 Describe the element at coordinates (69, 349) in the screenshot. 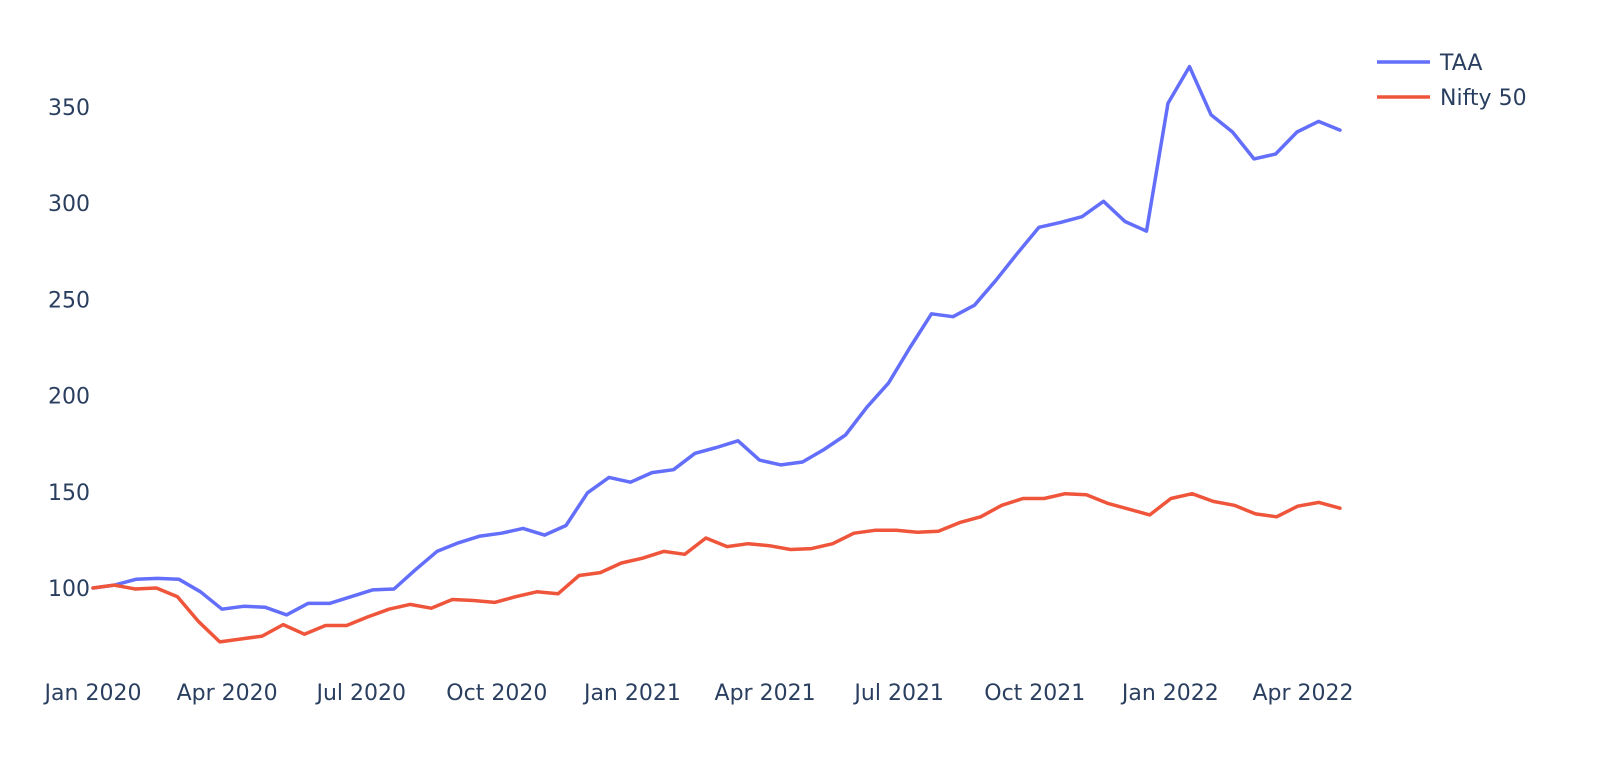

I see `y-axis-ticks: 100 150 200 250 300 350` at that location.